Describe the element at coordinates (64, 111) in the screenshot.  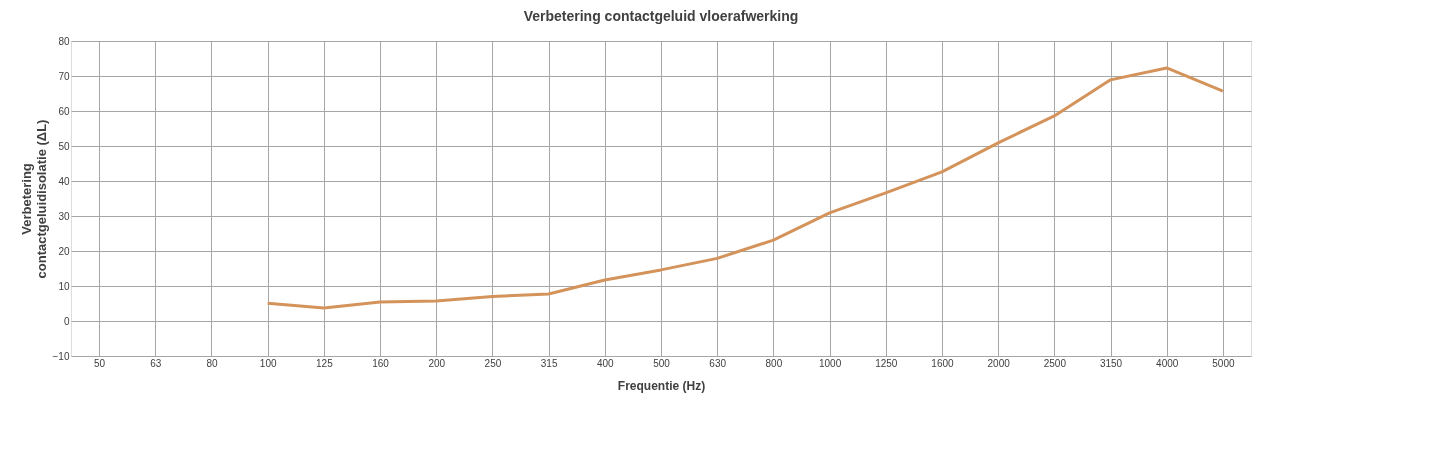
I see `y-tick-label: 60` at that location.